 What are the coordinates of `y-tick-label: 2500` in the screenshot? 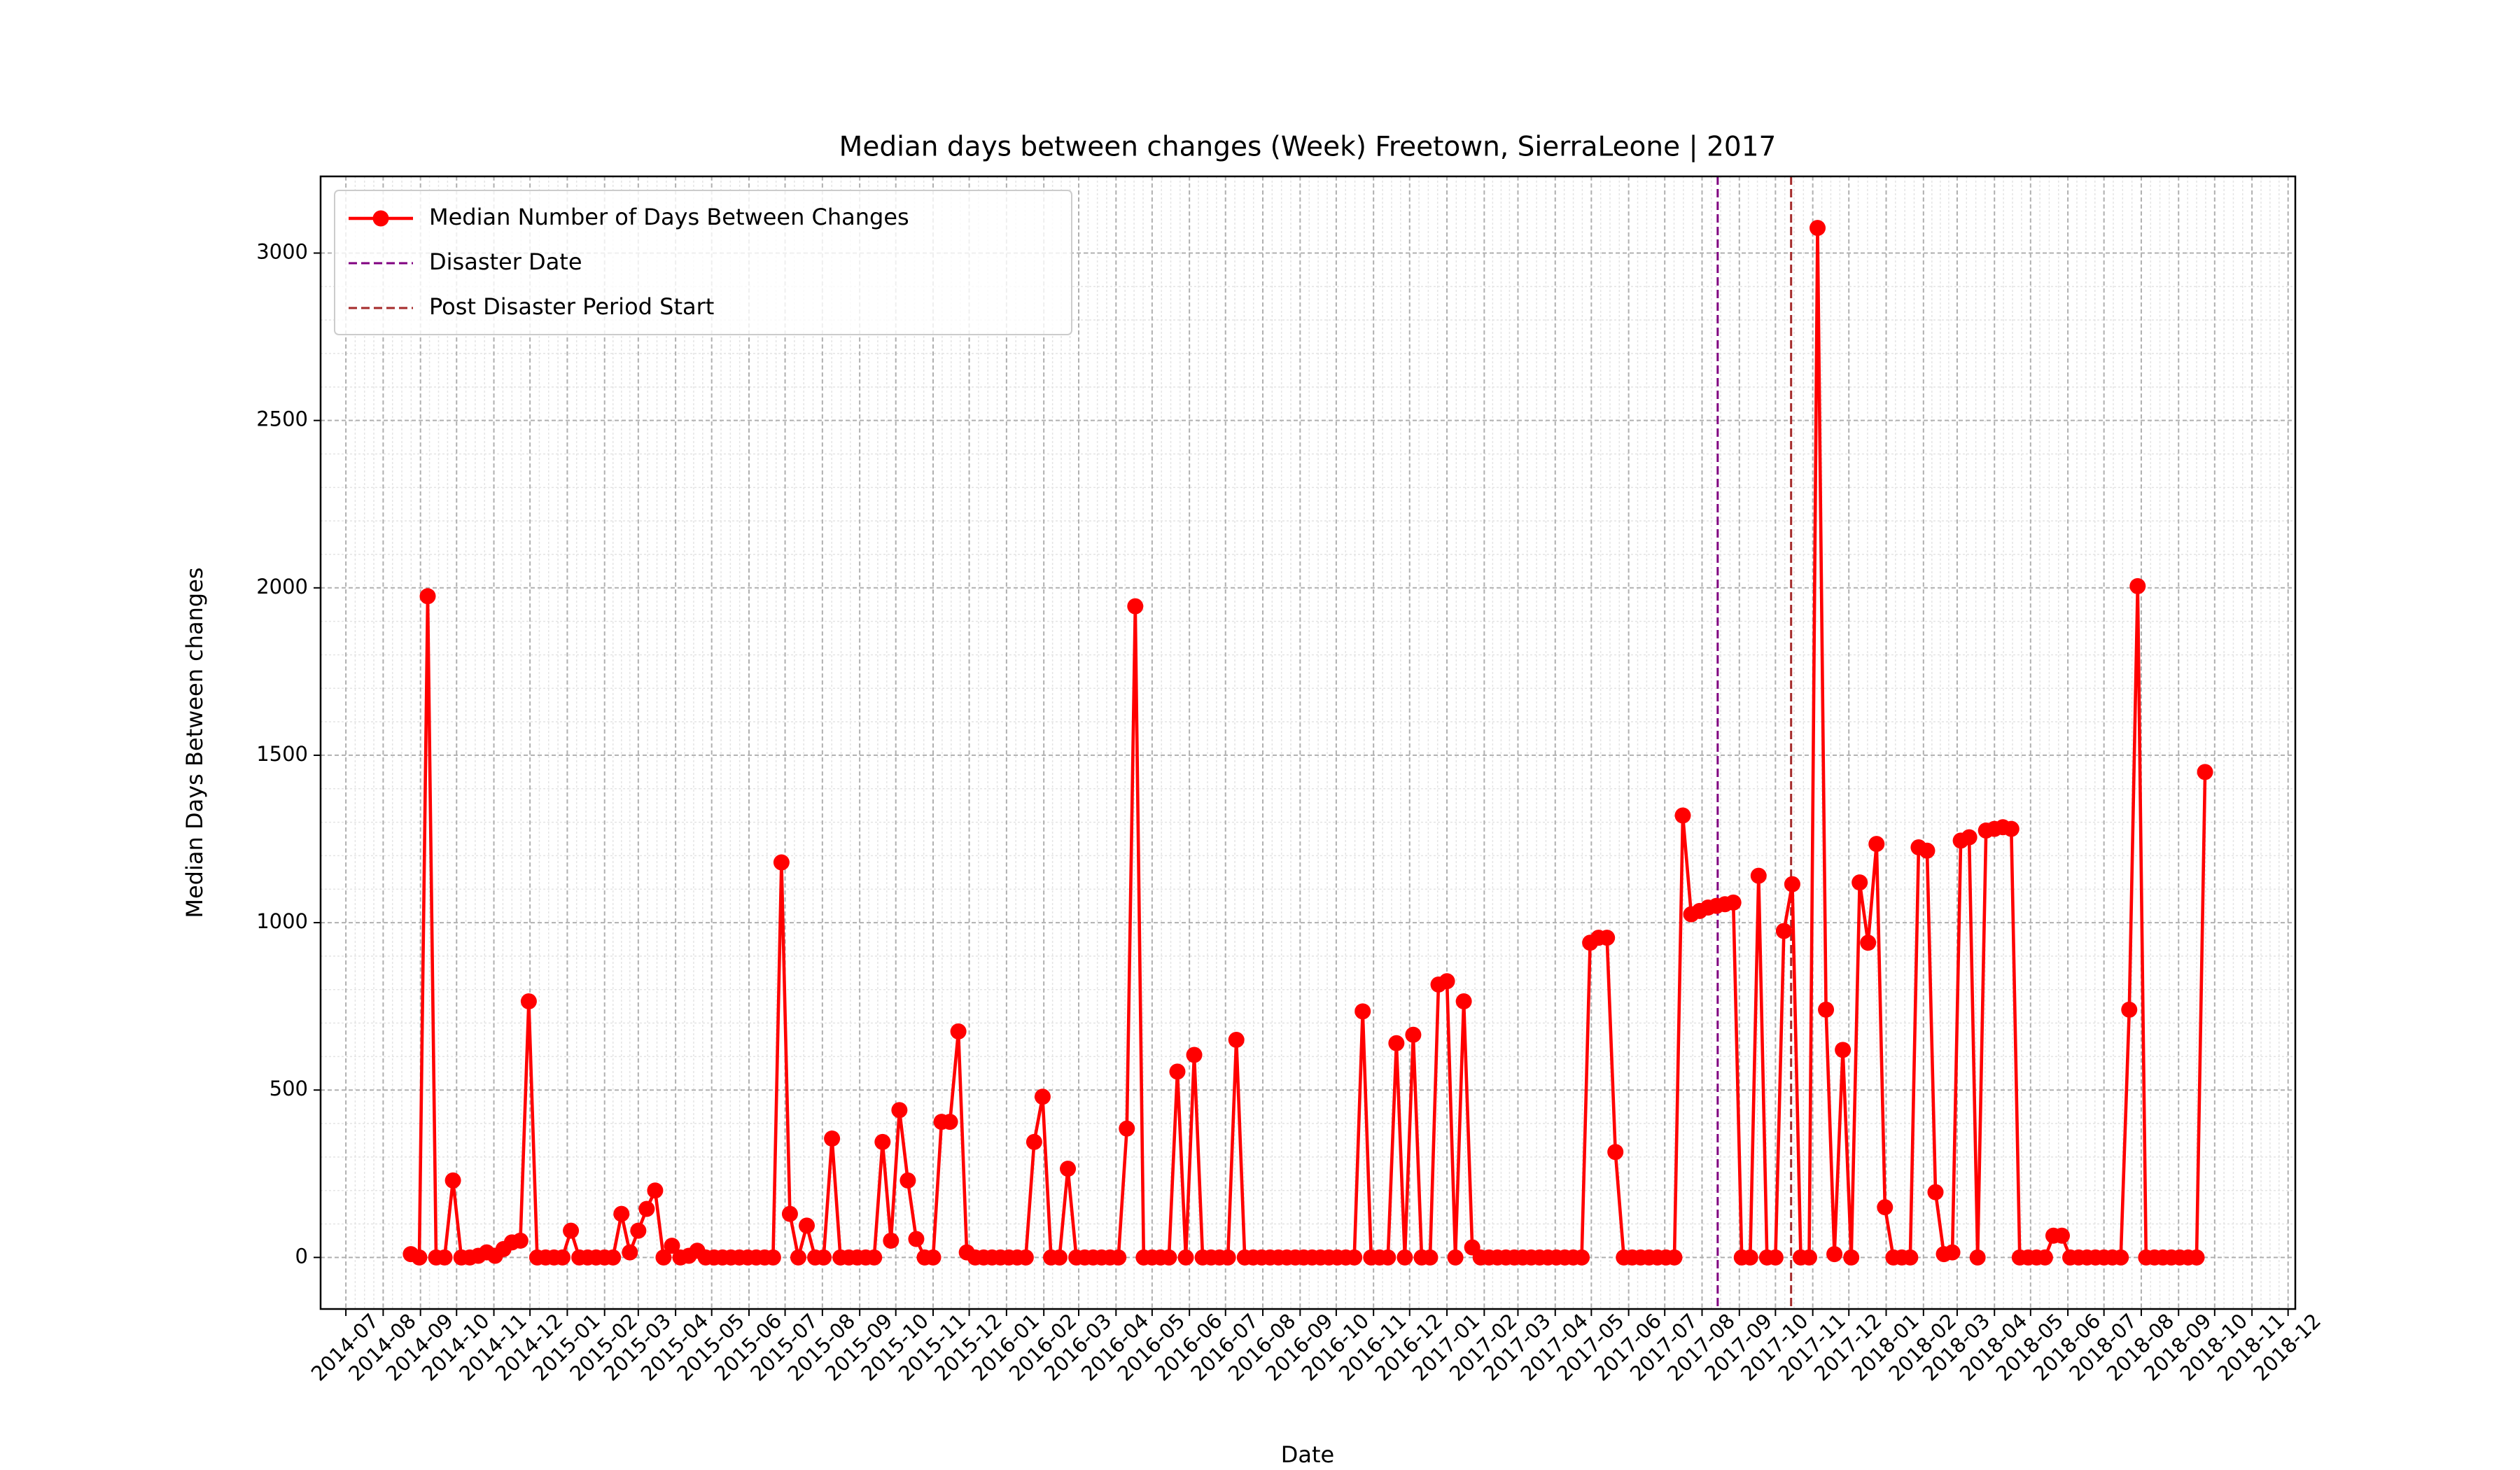 It's located at (282, 419).